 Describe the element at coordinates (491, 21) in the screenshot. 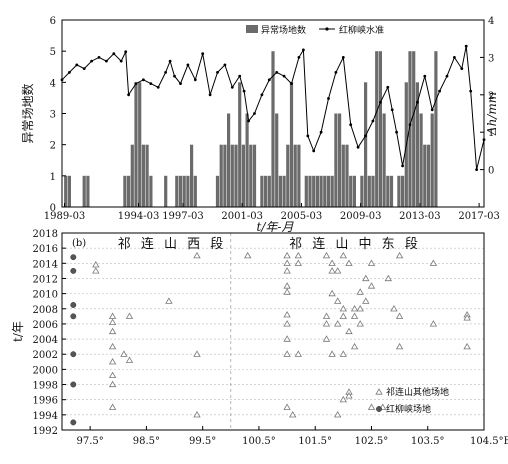

I see `right-tick-label-4: 4` at that location.